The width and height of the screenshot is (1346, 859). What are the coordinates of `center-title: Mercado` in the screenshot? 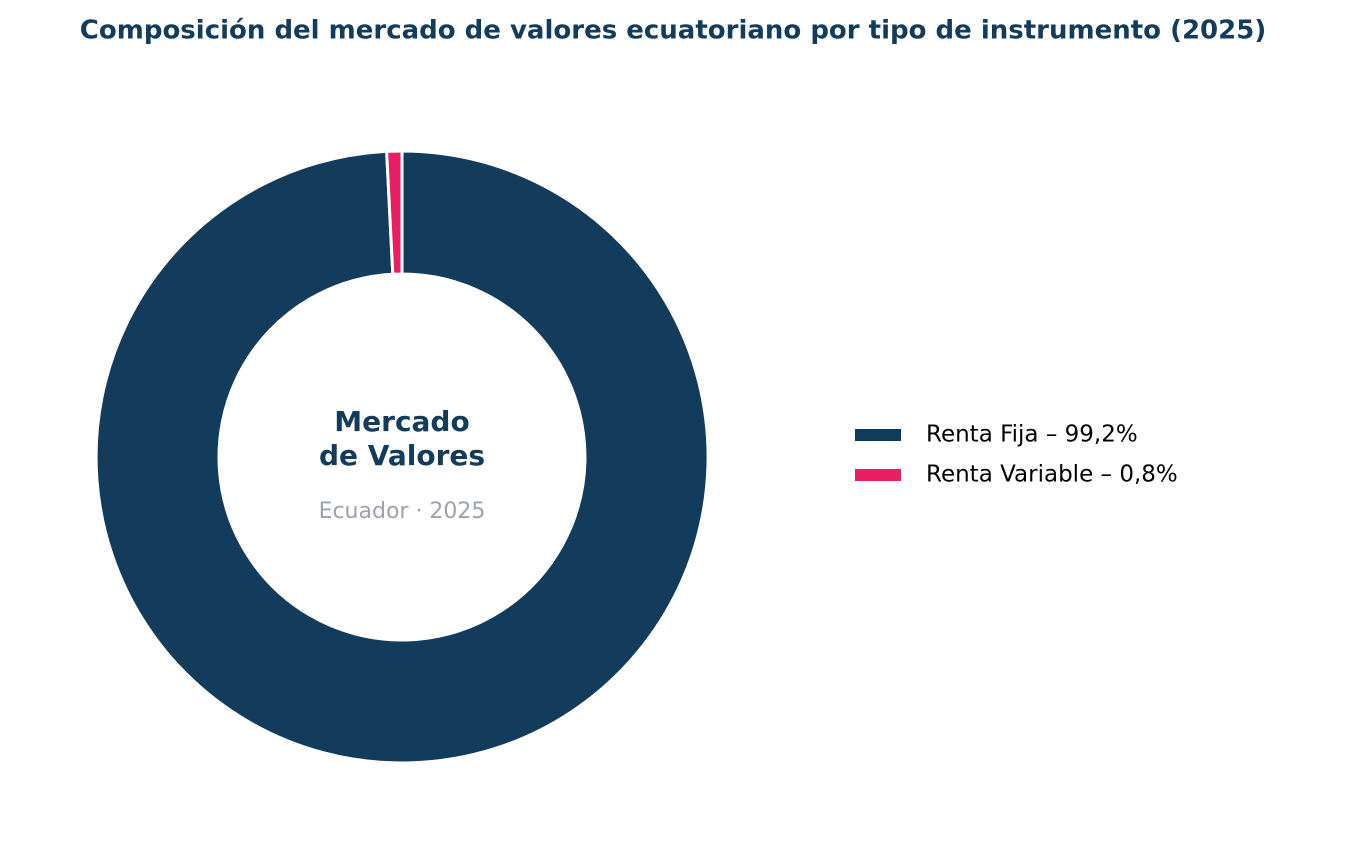 It's located at (401, 421).